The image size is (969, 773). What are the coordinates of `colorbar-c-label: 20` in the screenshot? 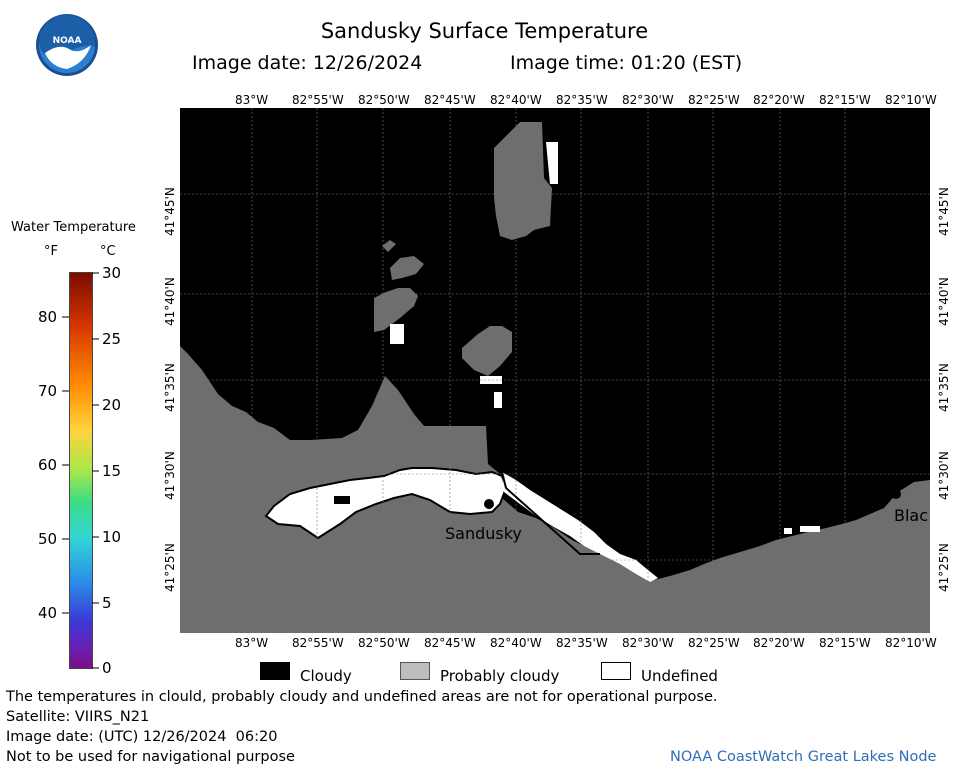 It's located at (112, 405).